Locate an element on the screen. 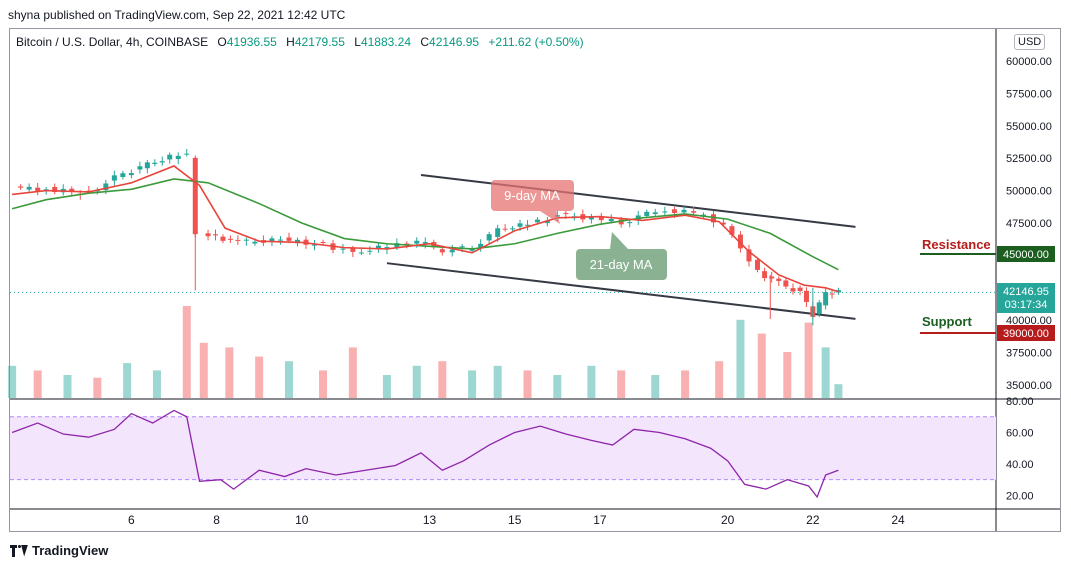 The height and width of the screenshot is (568, 1071). support-tag-label: 39000.00 is located at coordinates (1026, 334).